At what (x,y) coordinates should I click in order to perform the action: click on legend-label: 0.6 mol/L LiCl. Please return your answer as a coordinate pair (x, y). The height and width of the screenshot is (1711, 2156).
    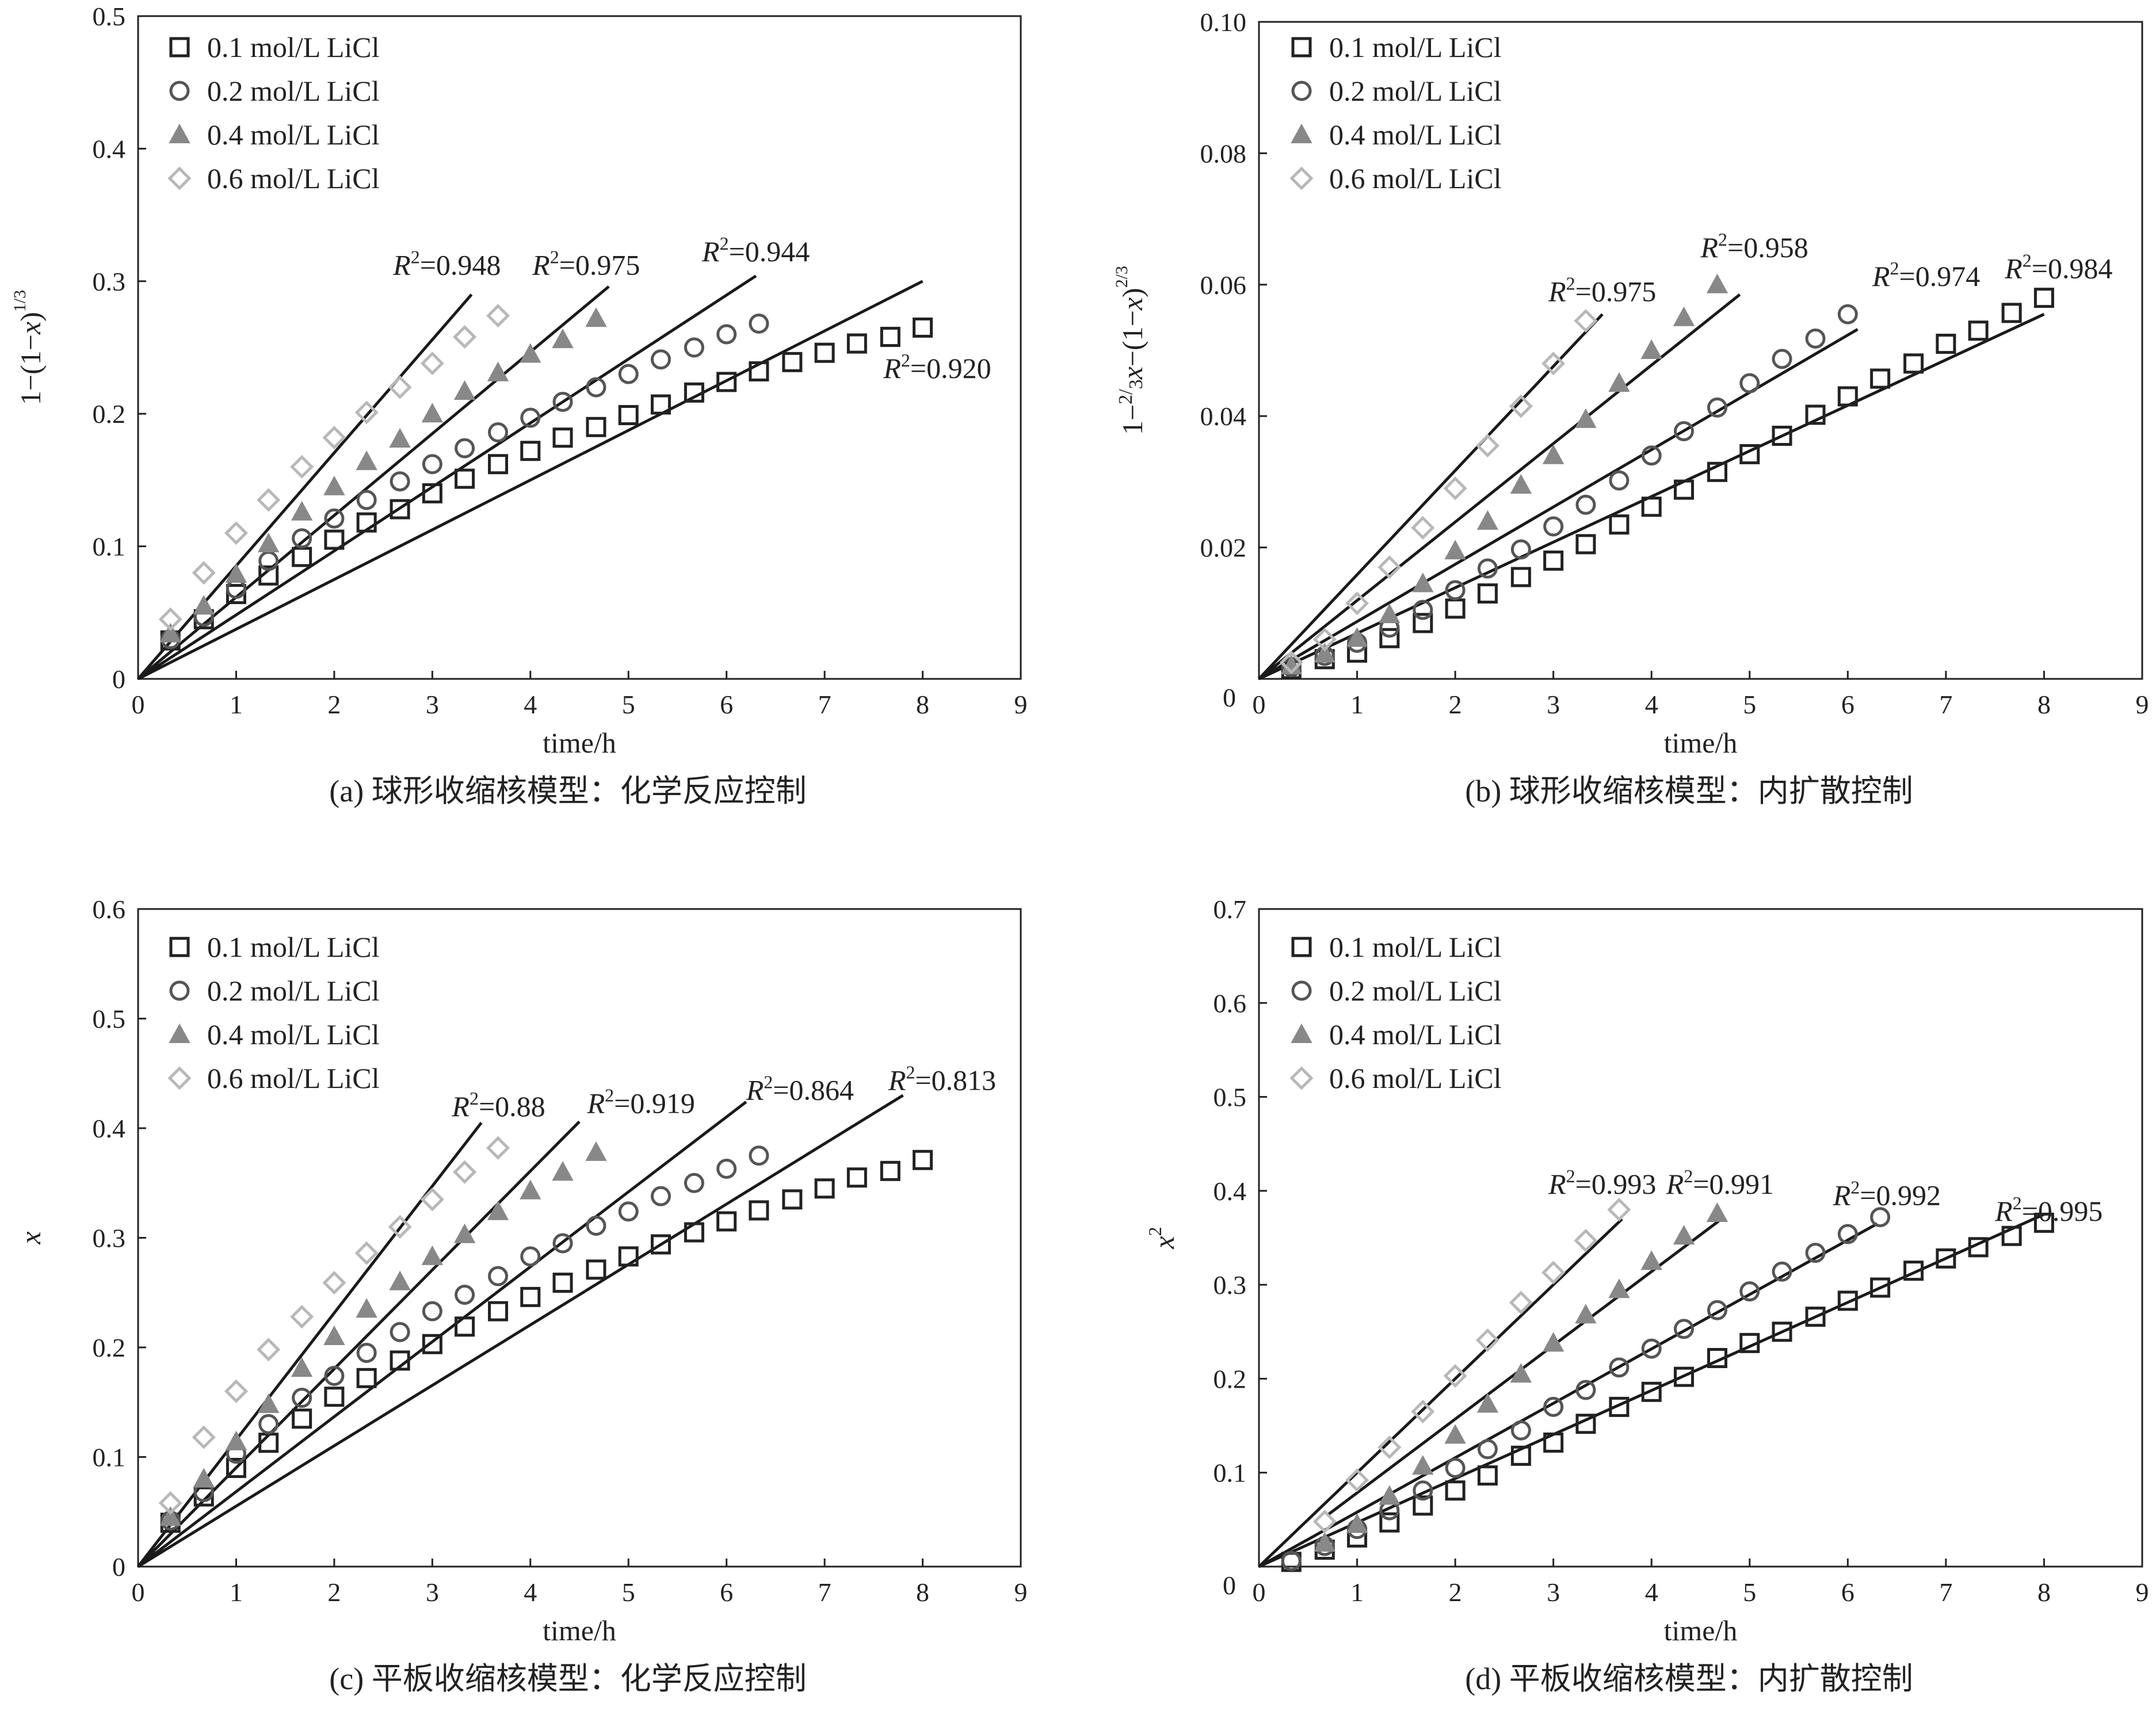
    Looking at the image, I should click on (293, 178).